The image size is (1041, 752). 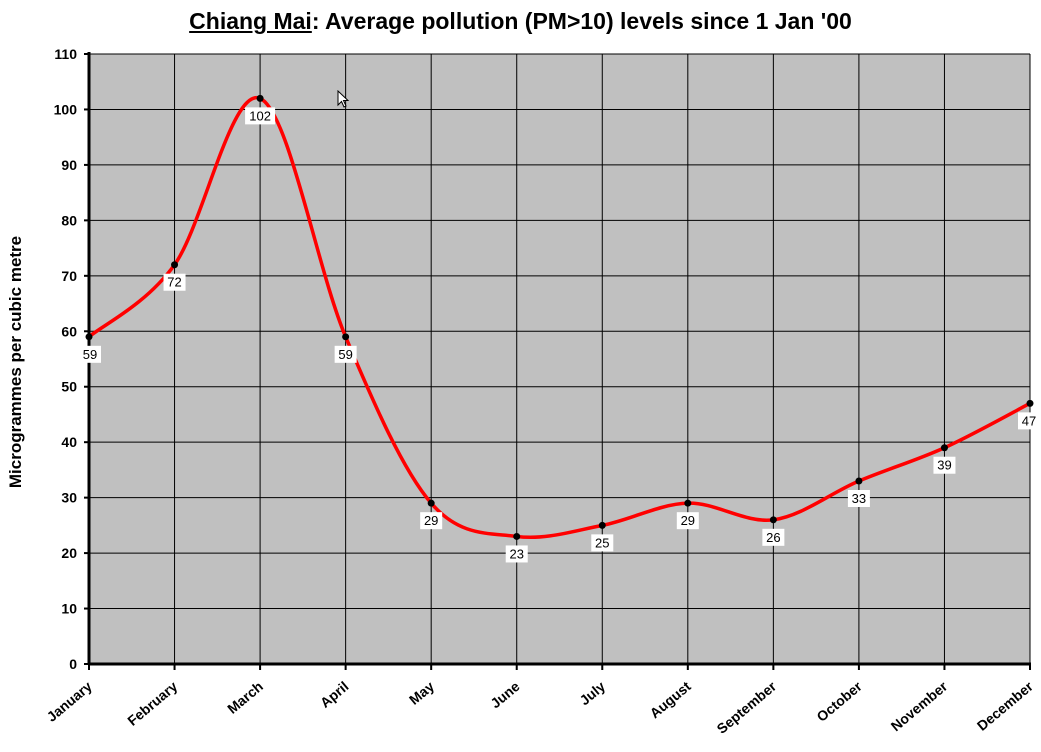 I want to click on data-label: 26, so click(x=773, y=537).